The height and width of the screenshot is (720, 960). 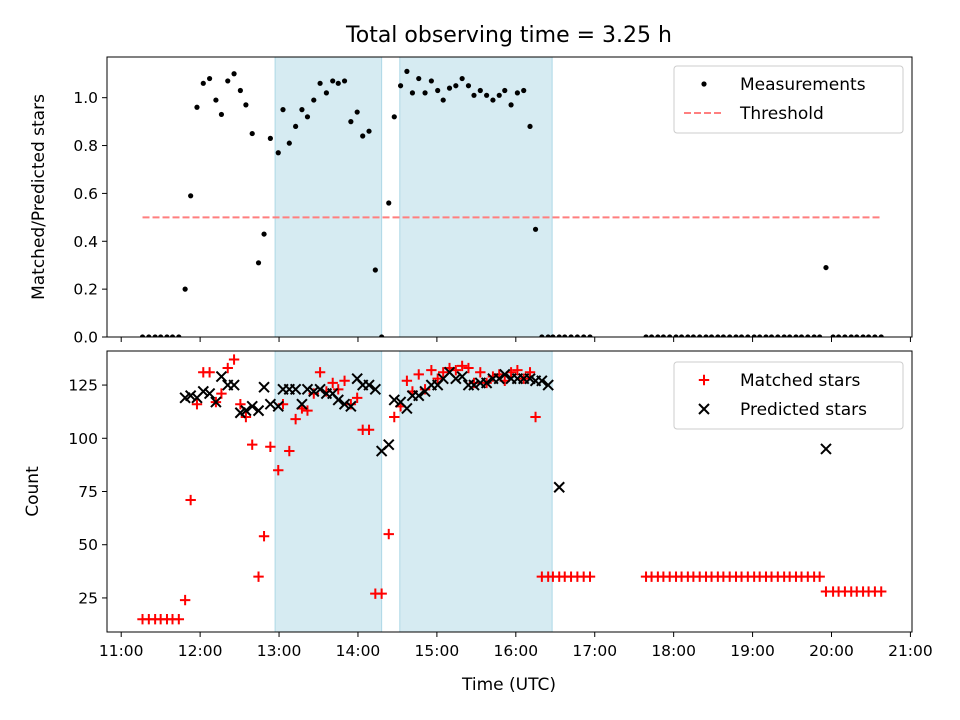 I want to click on x-tick-label: 21:00, so click(x=910, y=651).